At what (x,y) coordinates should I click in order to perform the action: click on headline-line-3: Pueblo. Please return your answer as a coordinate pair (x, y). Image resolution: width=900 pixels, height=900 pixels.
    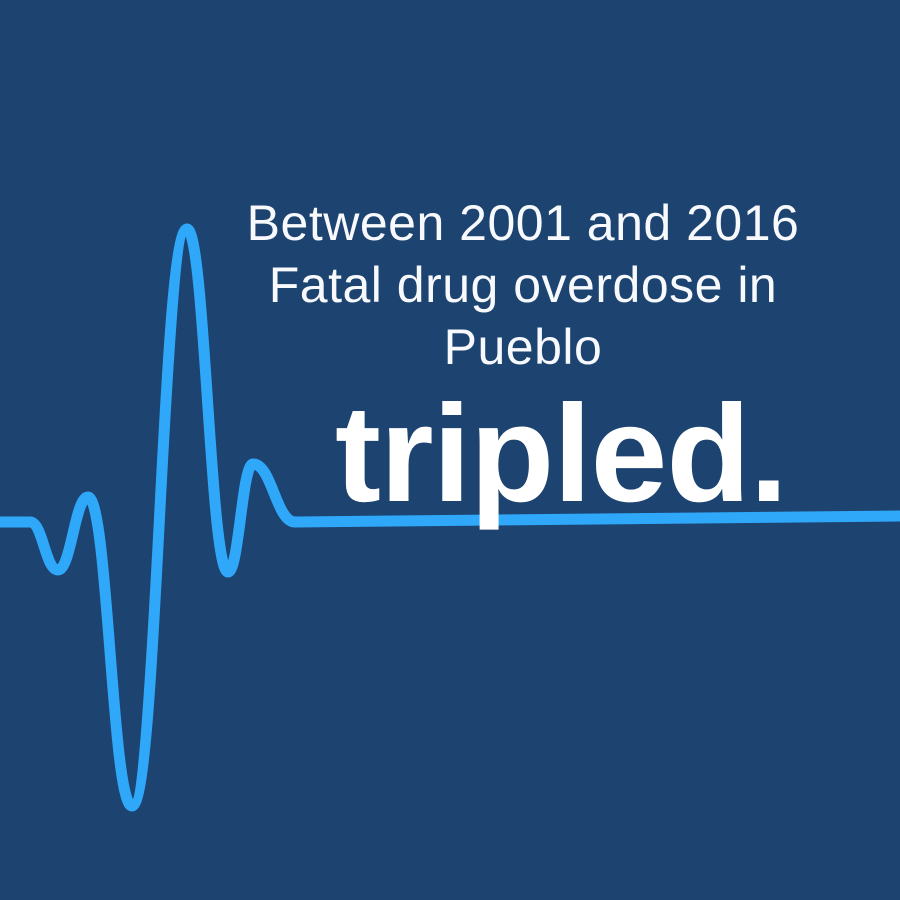
    Looking at the image, I should click on (523, 347).